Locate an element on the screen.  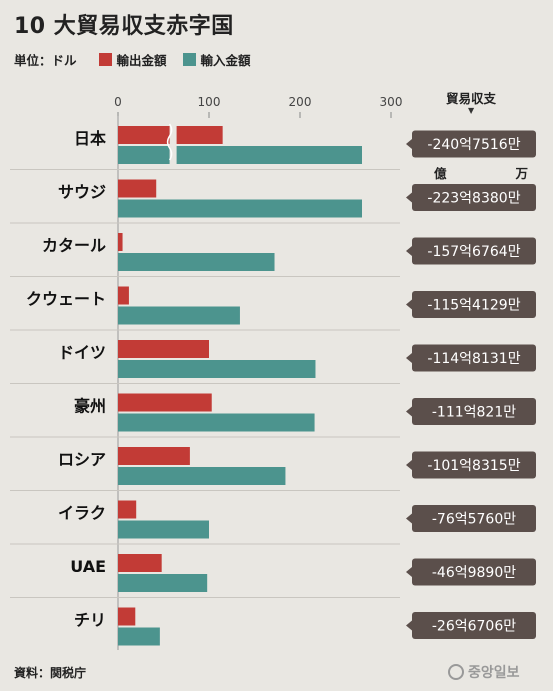
balance-value-label: -157억6764만 is located at coordinates (473, 252).